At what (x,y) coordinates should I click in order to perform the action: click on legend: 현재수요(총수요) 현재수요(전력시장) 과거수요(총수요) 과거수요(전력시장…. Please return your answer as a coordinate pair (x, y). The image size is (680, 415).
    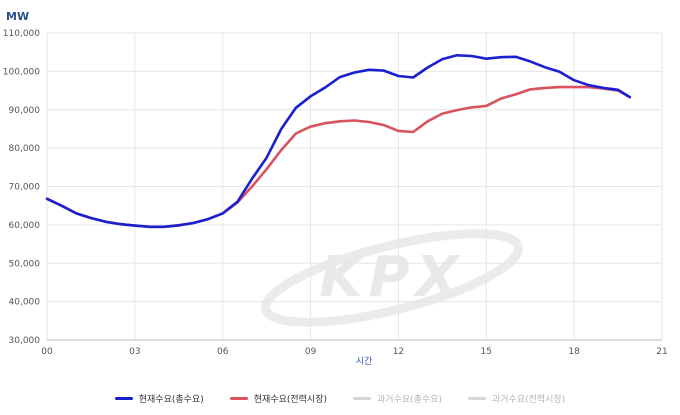
    Looking at the image, I should click on (340, 398).